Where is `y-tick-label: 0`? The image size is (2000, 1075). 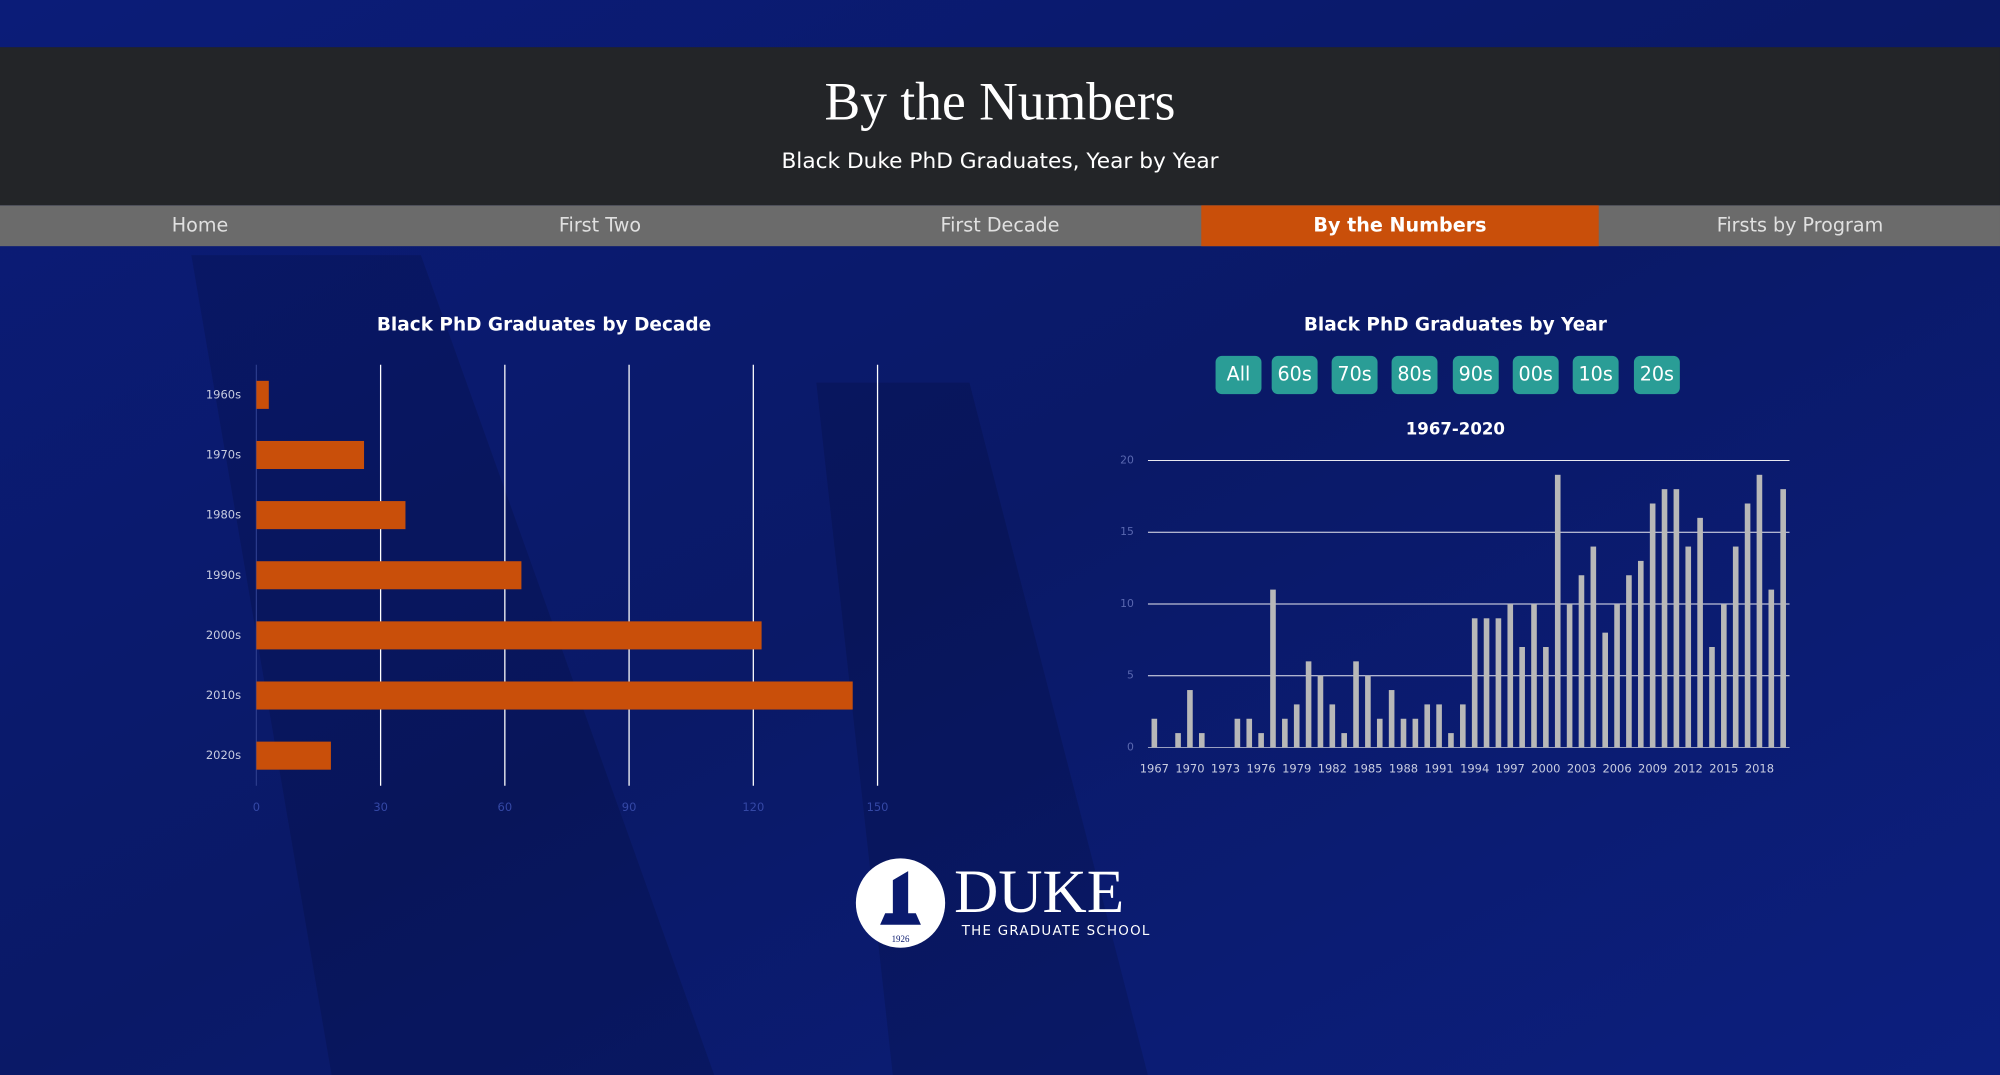
y-tick-label: 0 is located at coordinates (1130, 746).